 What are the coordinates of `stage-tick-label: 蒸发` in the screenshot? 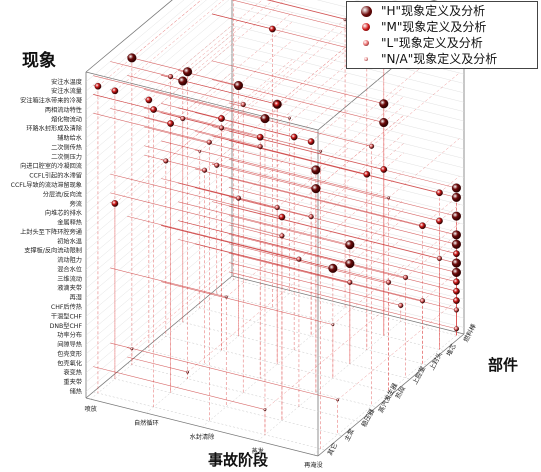 It's located at (257, 451).